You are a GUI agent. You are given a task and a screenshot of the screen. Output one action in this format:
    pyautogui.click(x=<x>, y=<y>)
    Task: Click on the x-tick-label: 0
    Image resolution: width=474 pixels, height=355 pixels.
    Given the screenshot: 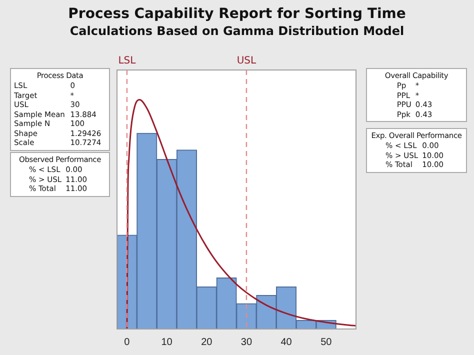 What is the action you would take?
    pyautogui.click(x=127, y=342)
    